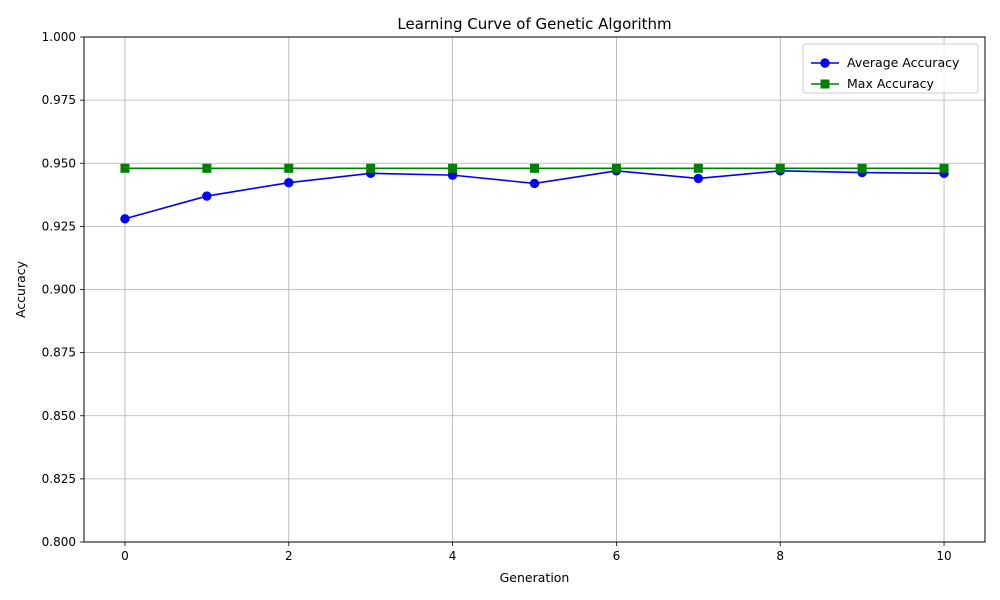  I want to click on y-tick-label: 0.950, so click(59, 163).